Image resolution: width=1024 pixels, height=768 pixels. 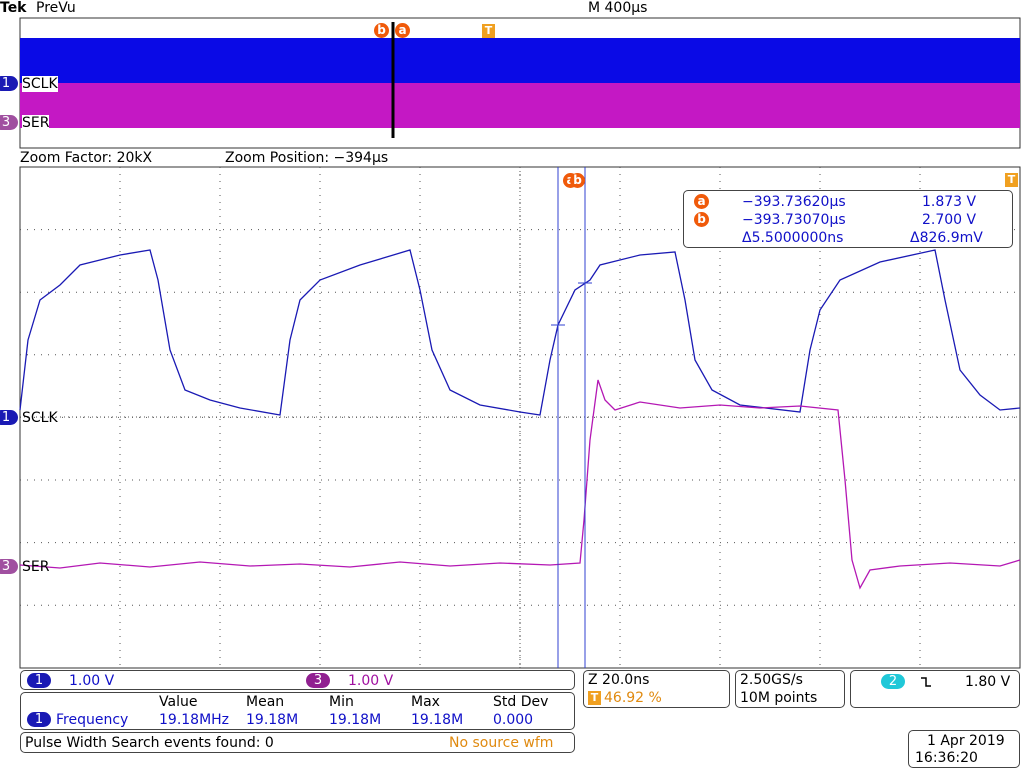 What do you see at coordinates (949, 220) in the screenshot?
I see `readout-b-volts: 2.700 V` at bounding box center [949, 220].